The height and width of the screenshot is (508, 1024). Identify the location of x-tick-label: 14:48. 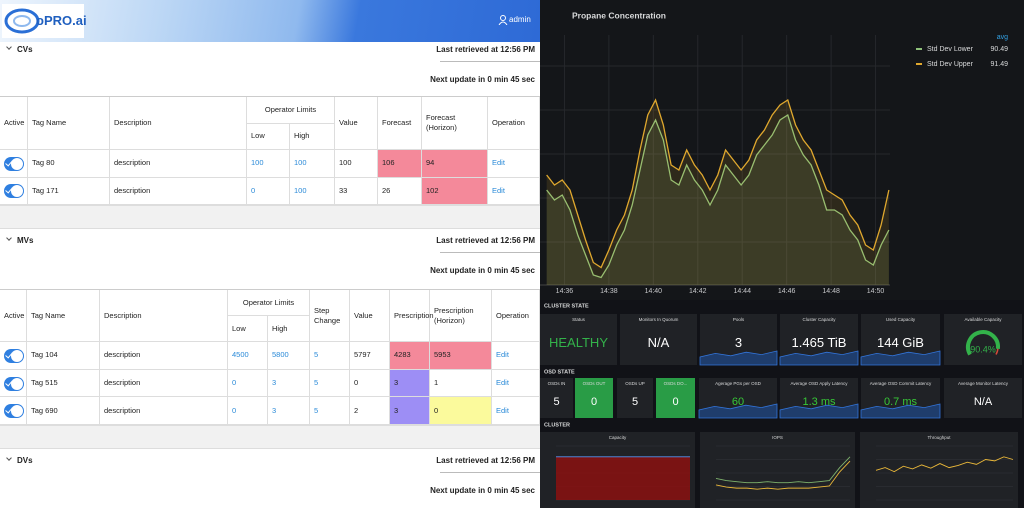
(831, 291).